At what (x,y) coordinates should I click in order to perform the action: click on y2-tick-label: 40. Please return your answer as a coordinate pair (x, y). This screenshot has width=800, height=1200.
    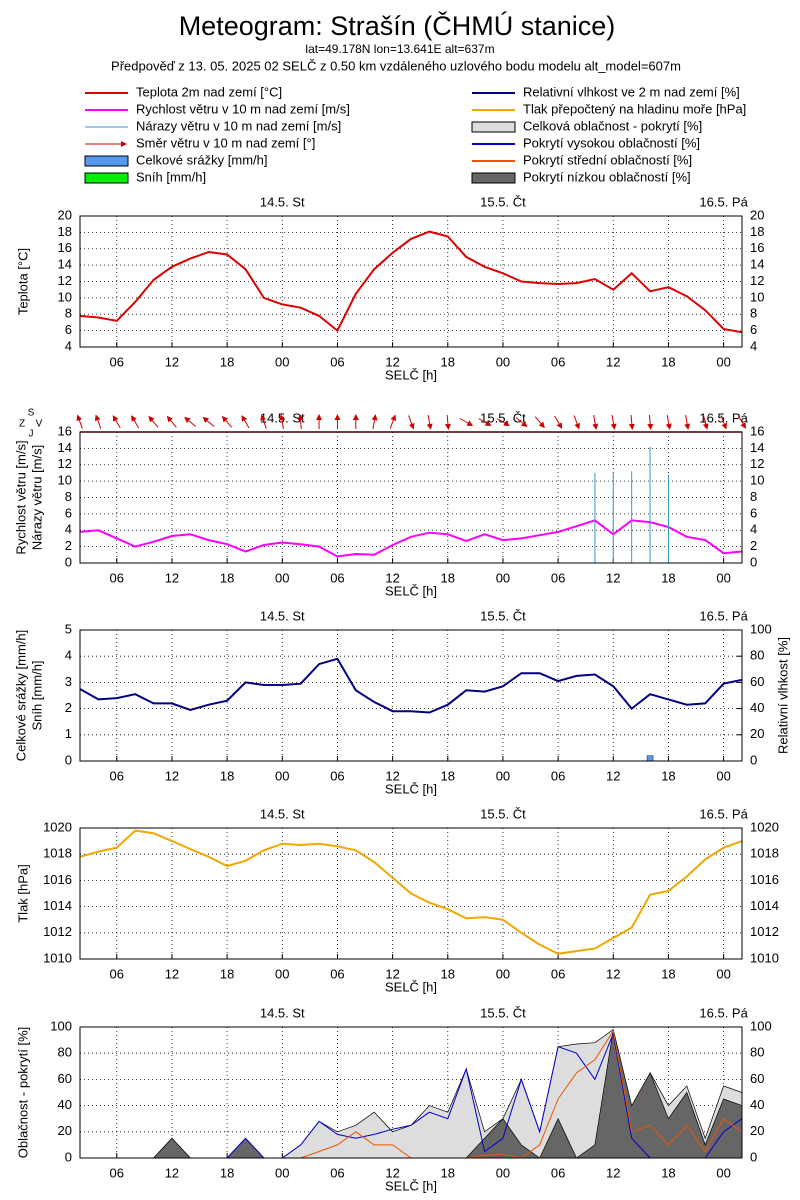
    Looking at the image, I should click on (757, 707).